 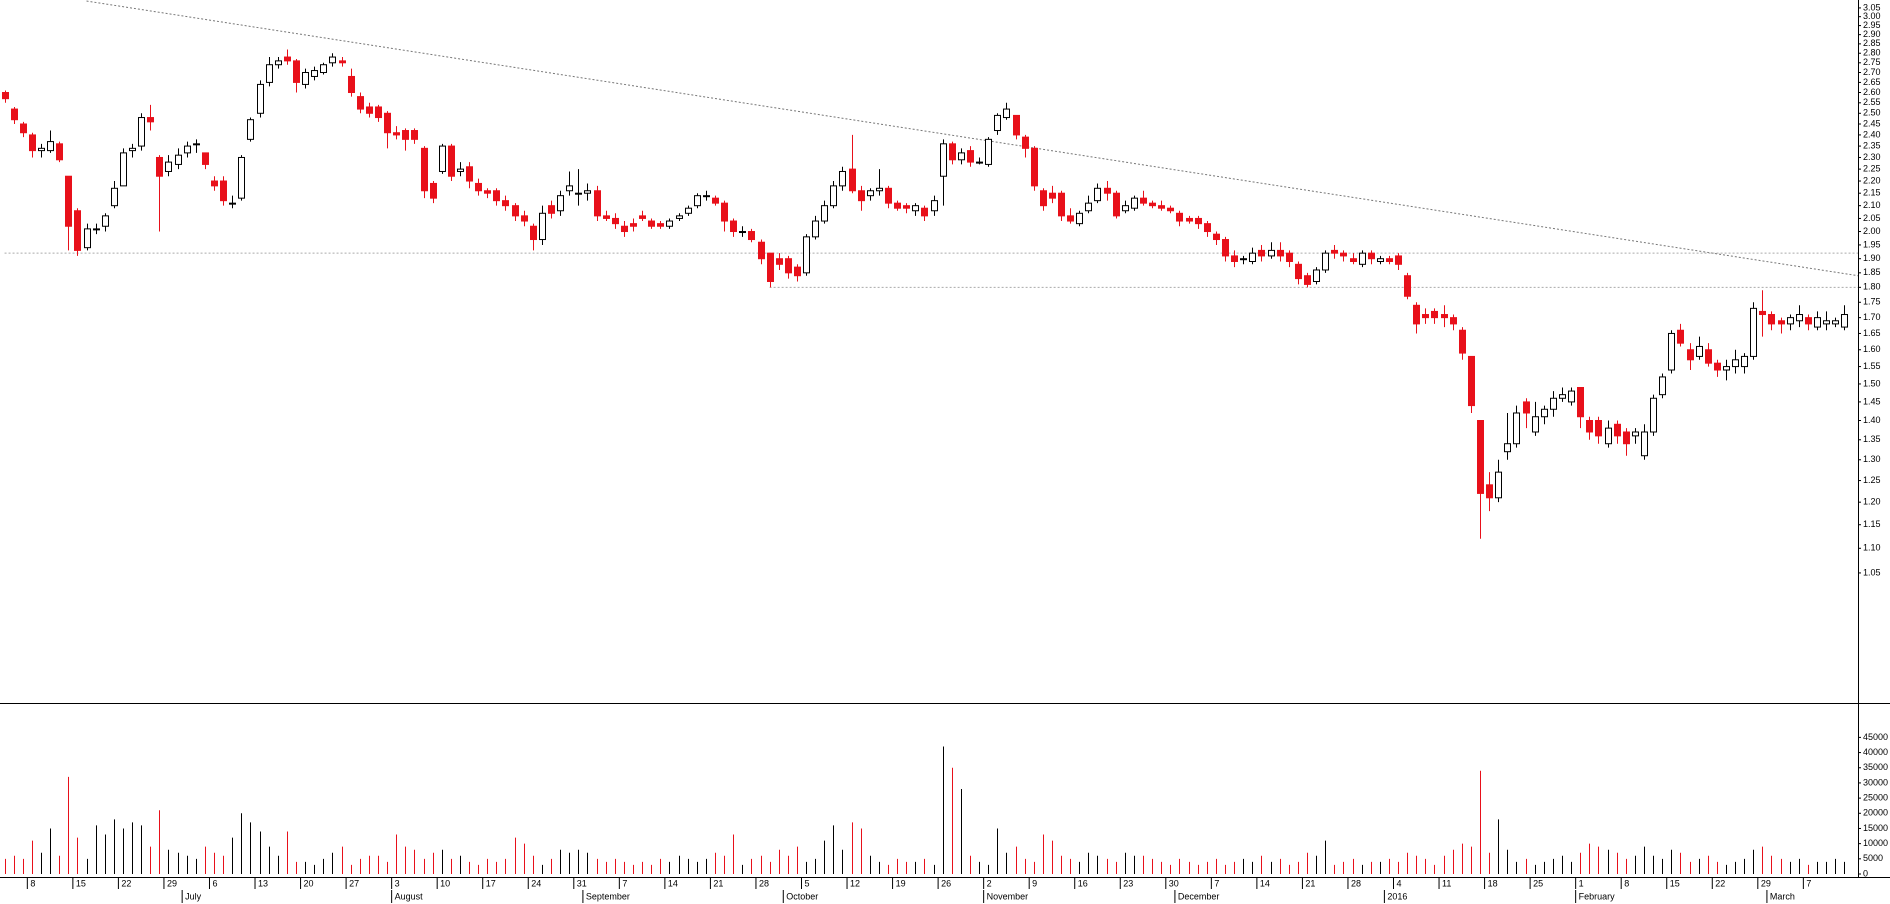 What do you see at coordinates (1174, 883) in the screenshot?
I see `x-tick-label: 30` at bounding box center [1174, 883].